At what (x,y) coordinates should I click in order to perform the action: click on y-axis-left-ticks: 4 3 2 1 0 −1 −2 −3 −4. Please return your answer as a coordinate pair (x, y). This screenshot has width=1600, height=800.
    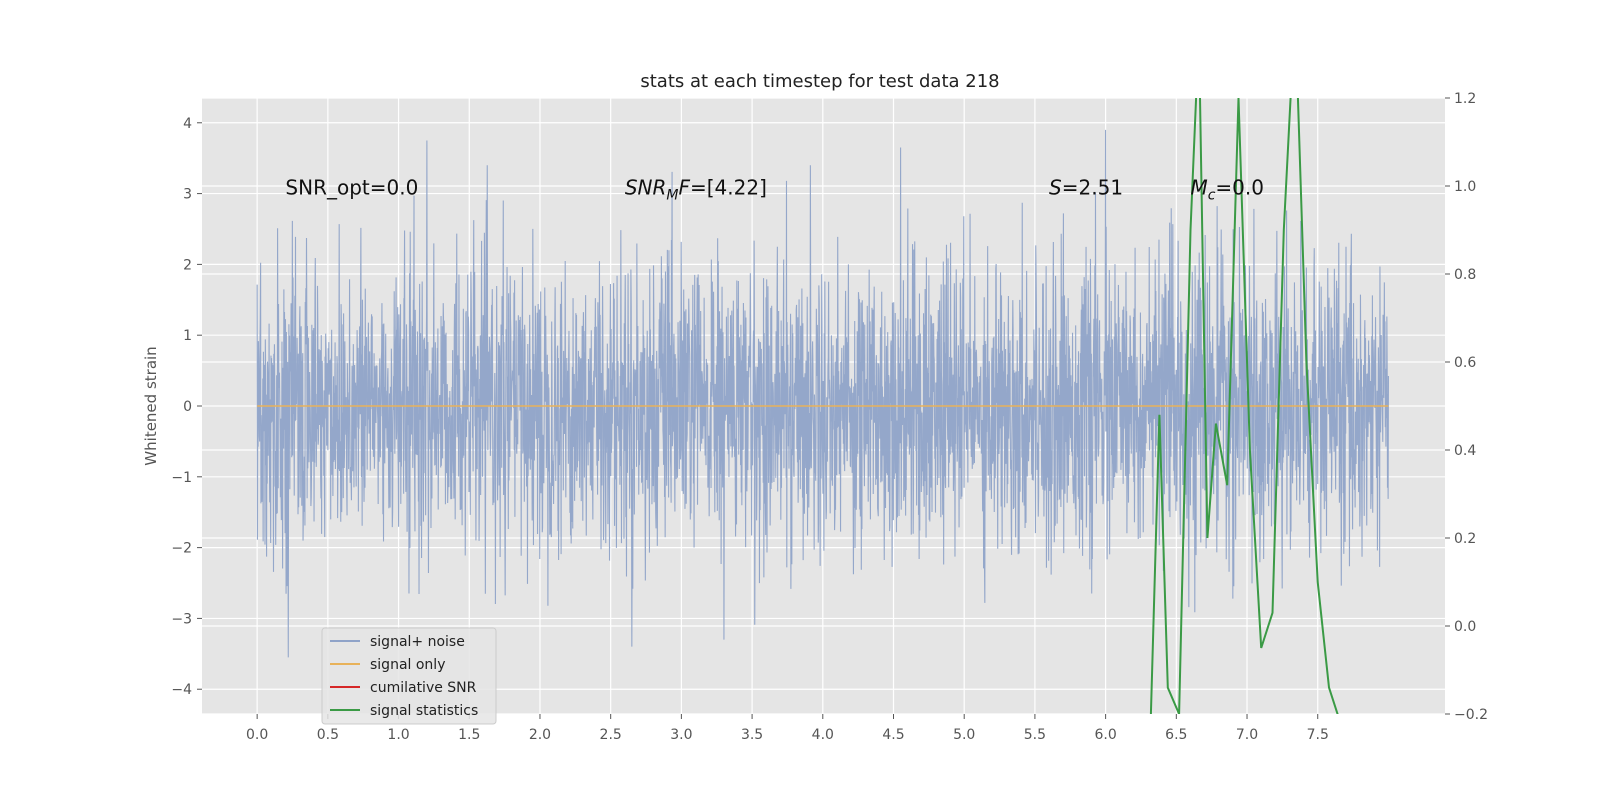
    Looking at the image, I should click on (186, 407).